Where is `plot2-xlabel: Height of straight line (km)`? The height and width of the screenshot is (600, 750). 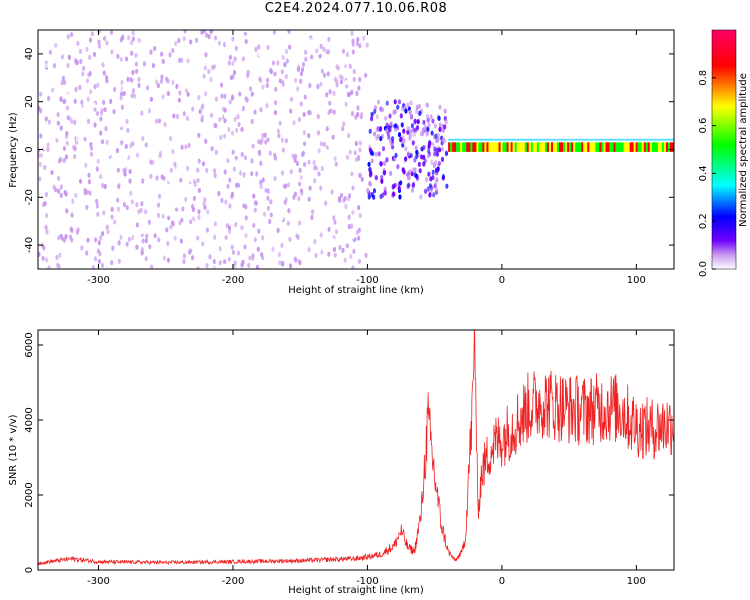 plot2-xlabel: Height of straight line (km) is located at coordinates (356, 590).